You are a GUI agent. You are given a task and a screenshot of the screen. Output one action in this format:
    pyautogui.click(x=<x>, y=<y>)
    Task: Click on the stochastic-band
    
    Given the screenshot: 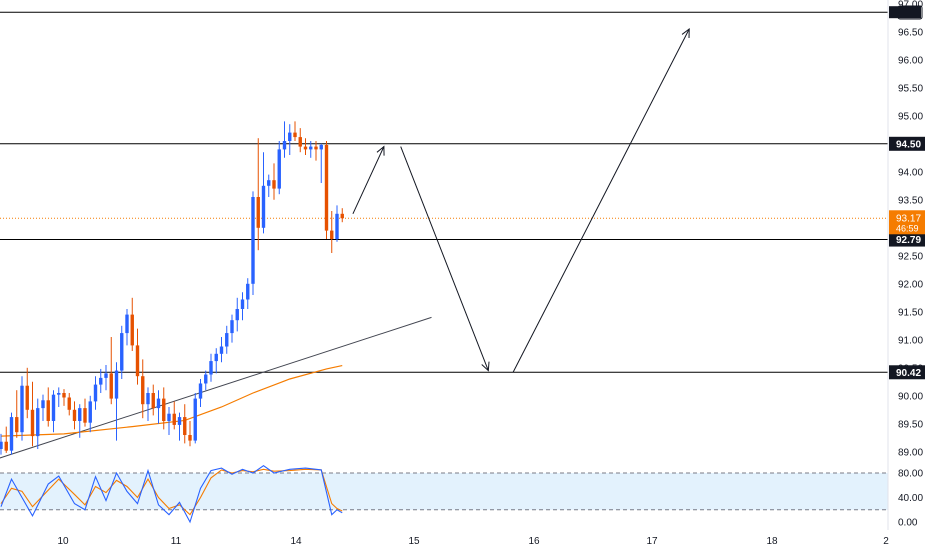 What is the action you would take?
    pyautogui.click(x=444, y=491)
    